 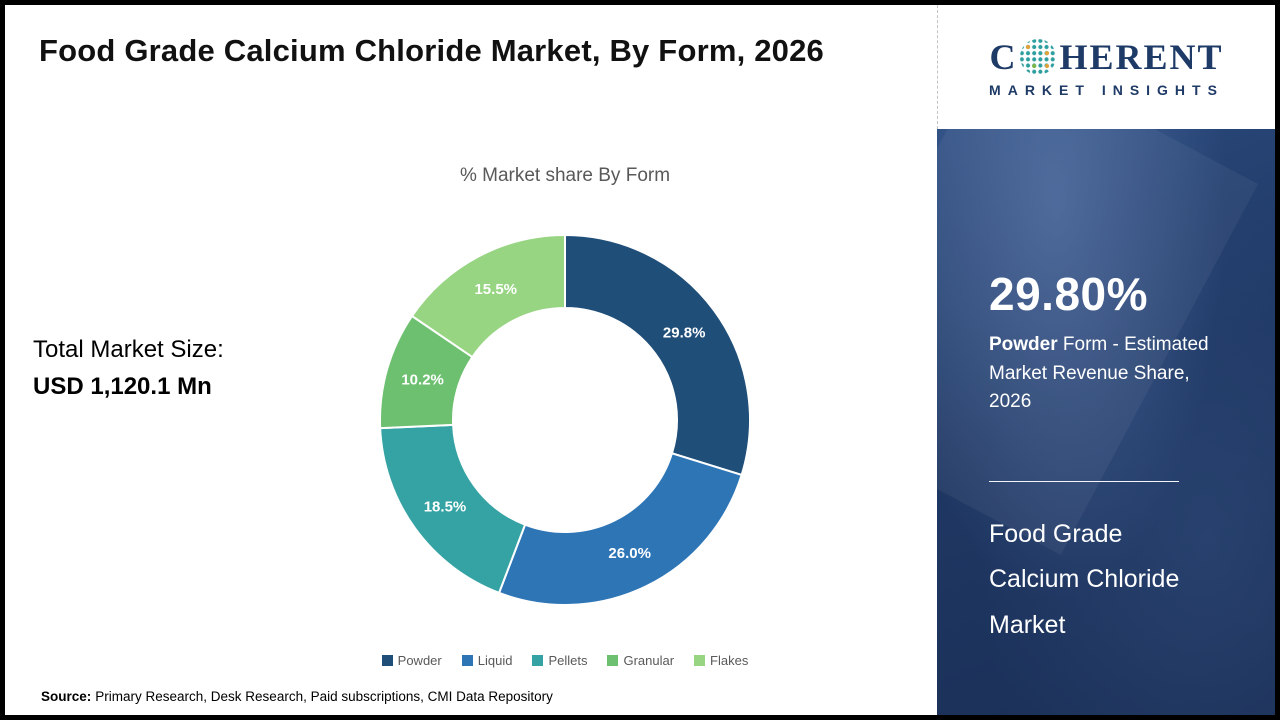 I want to click on legend-label-powder: Powder, so click(x=419, y=660).